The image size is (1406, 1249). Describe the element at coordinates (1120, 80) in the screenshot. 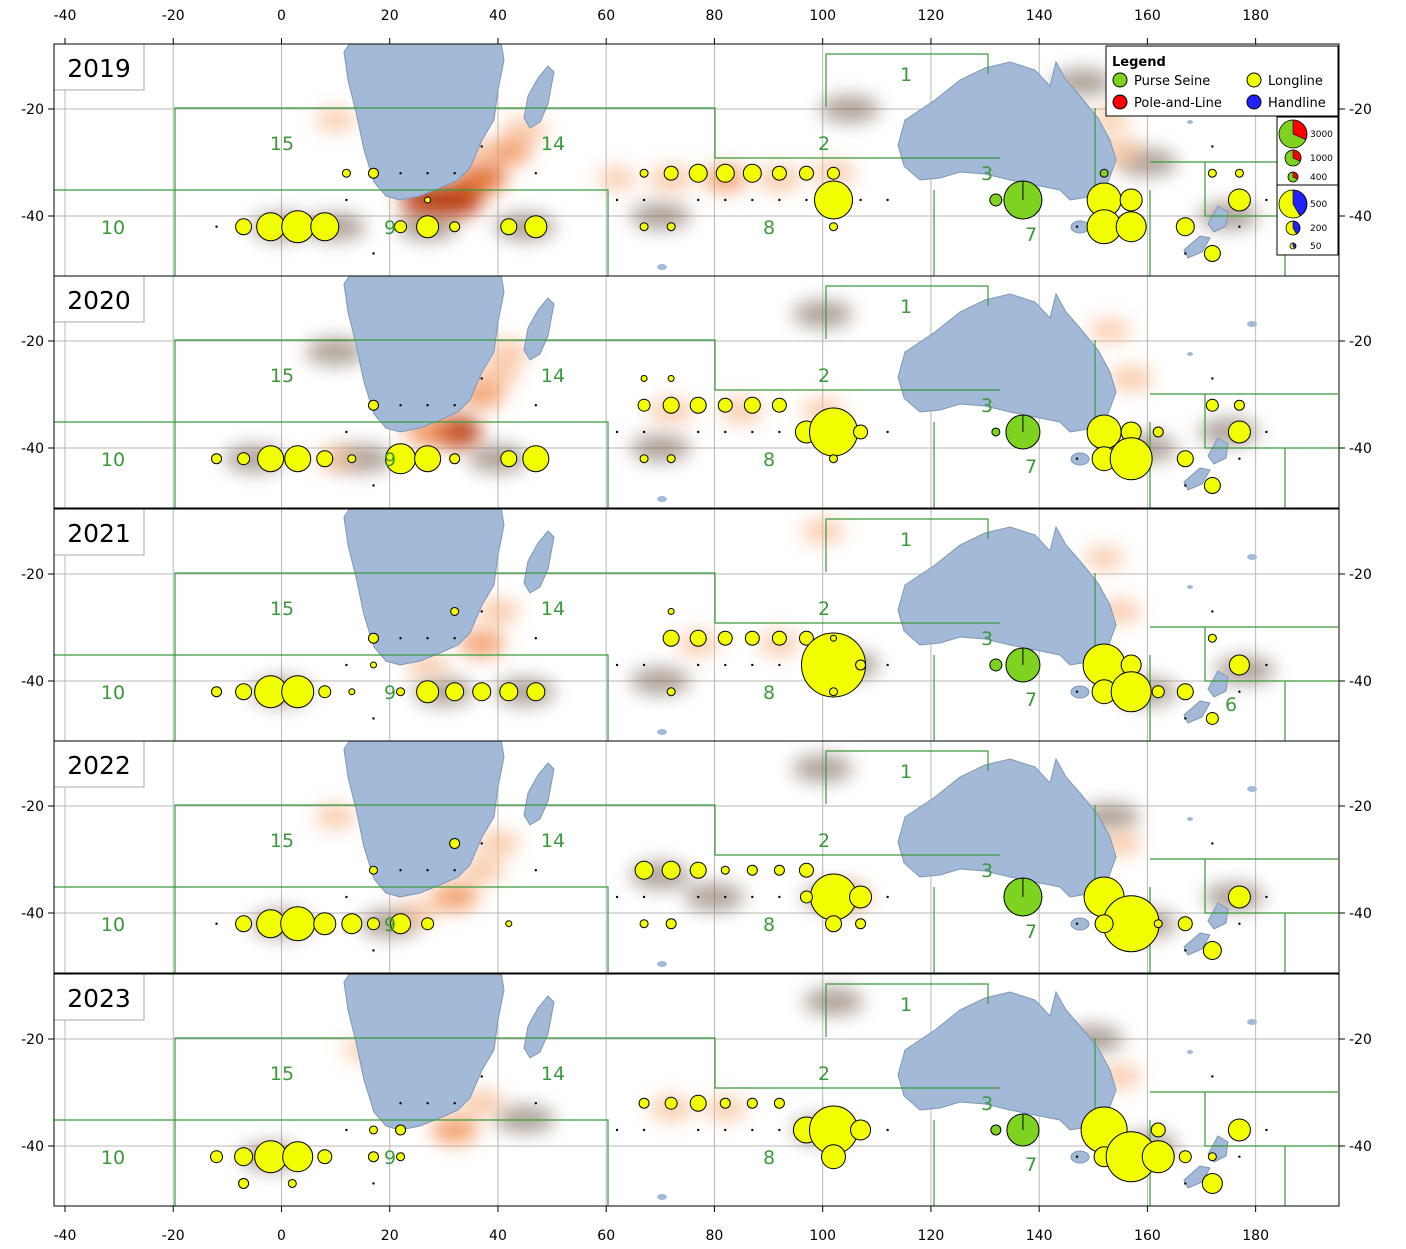

I see `legend-swatch` at that location.